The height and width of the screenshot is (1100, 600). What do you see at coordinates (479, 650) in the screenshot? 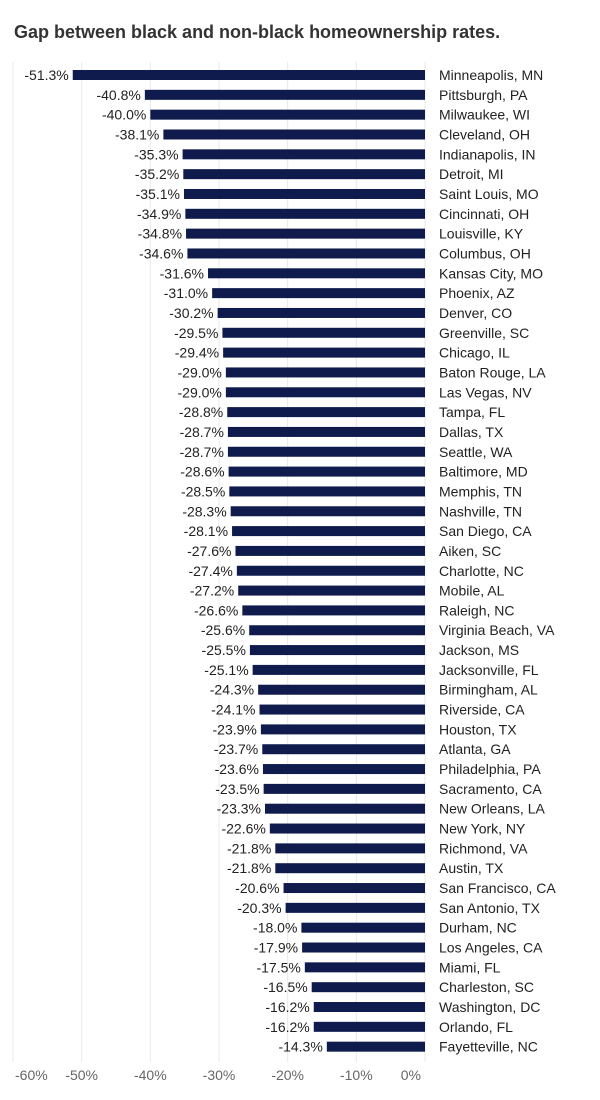
I see `category-label: Jackson, MS` at bounding box center [479, 650].